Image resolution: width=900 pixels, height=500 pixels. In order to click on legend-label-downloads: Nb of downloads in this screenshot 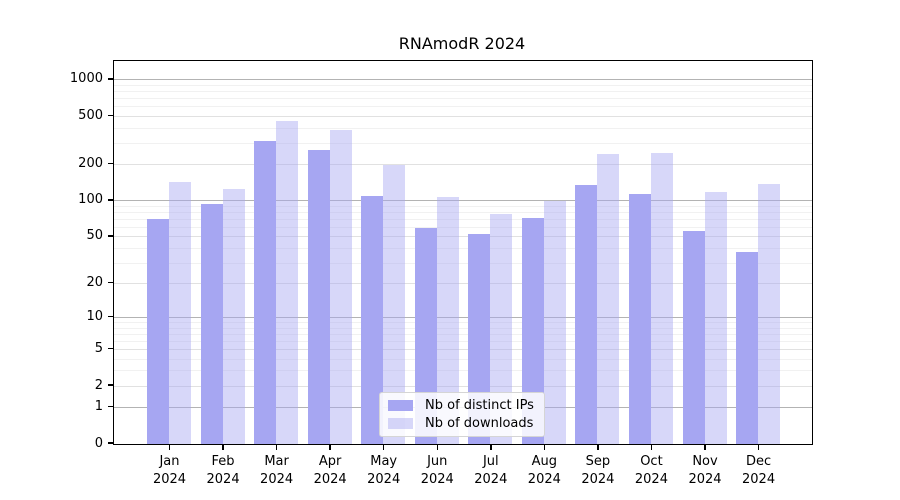, I will do `click(479, 423)`.